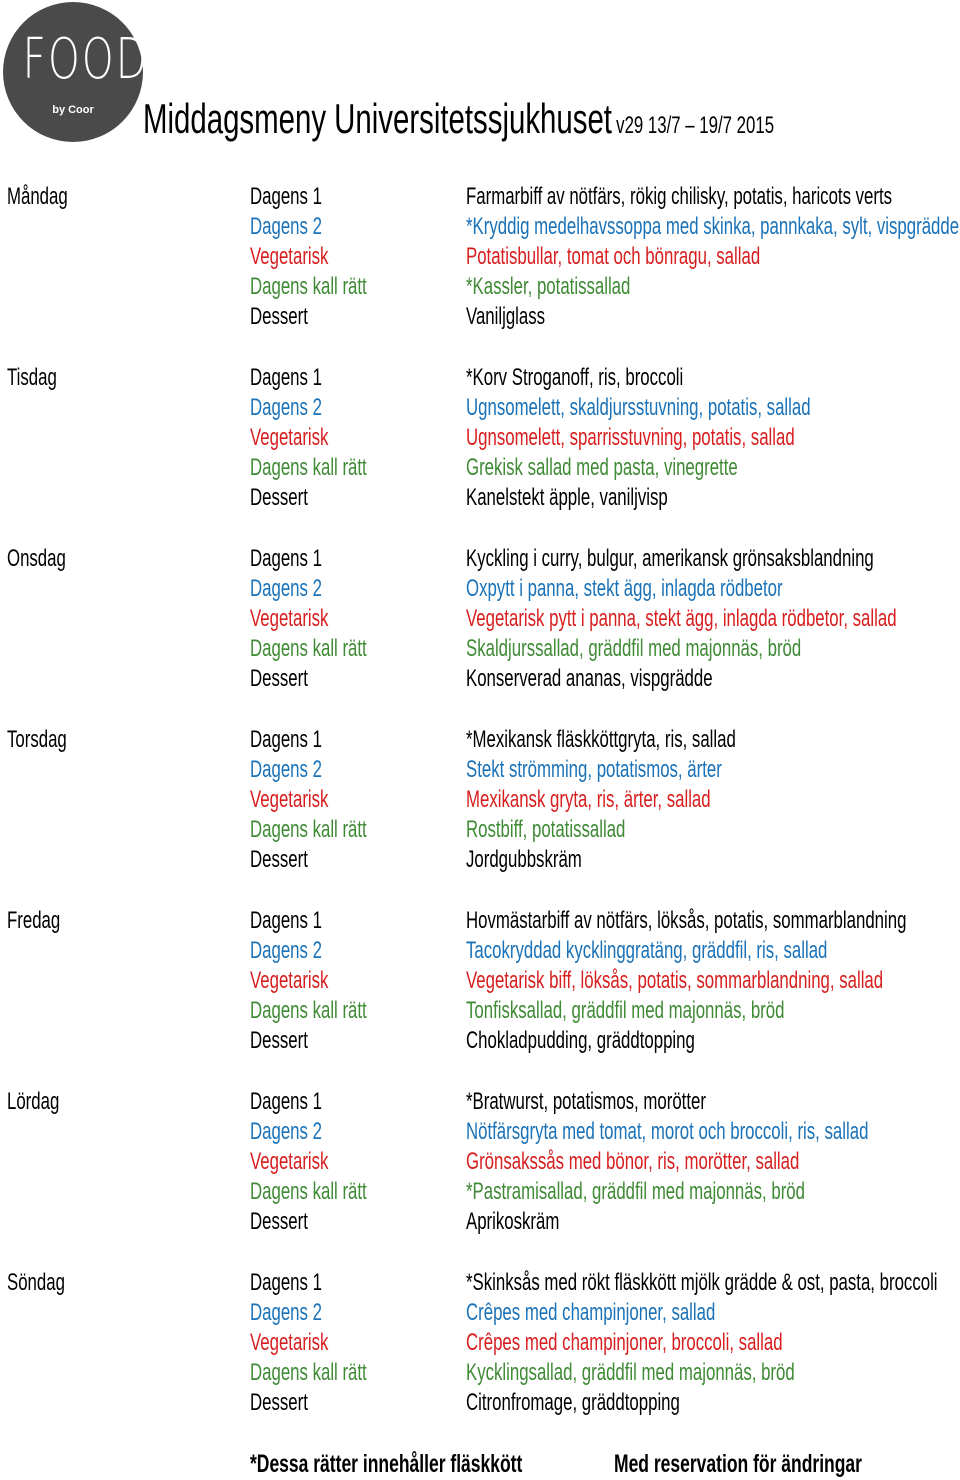 The image size is (960, 1480). I want to click on dish-dagens-kall-ratt: Grekisk sallad med pasta, vinegrette, so click(602, 467).